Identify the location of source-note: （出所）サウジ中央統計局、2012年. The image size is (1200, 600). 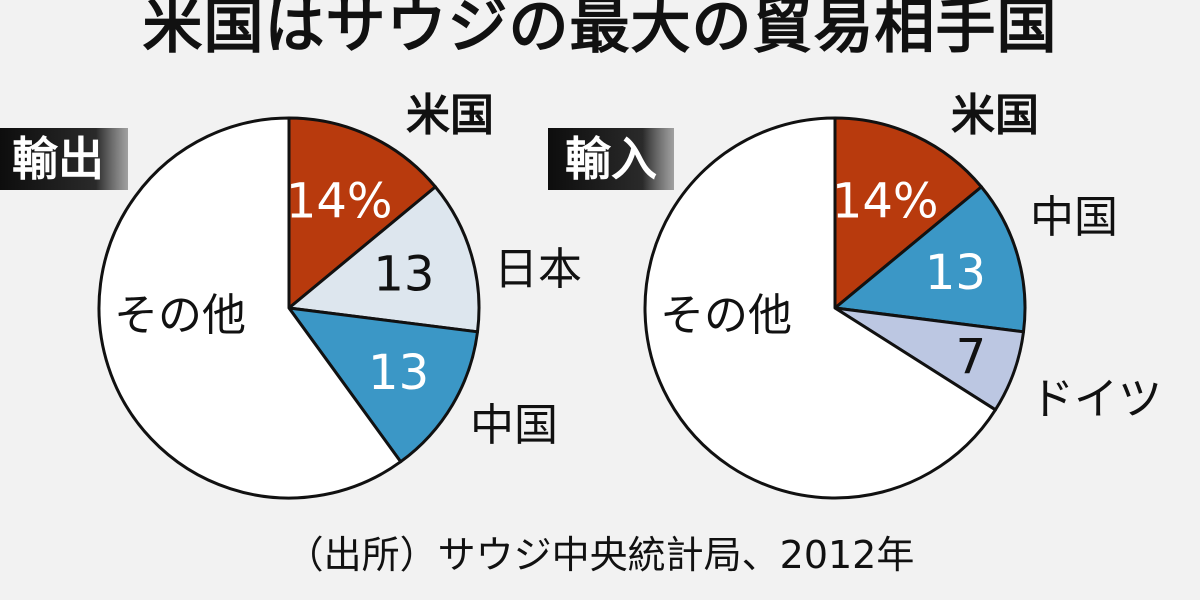
(600, 555).